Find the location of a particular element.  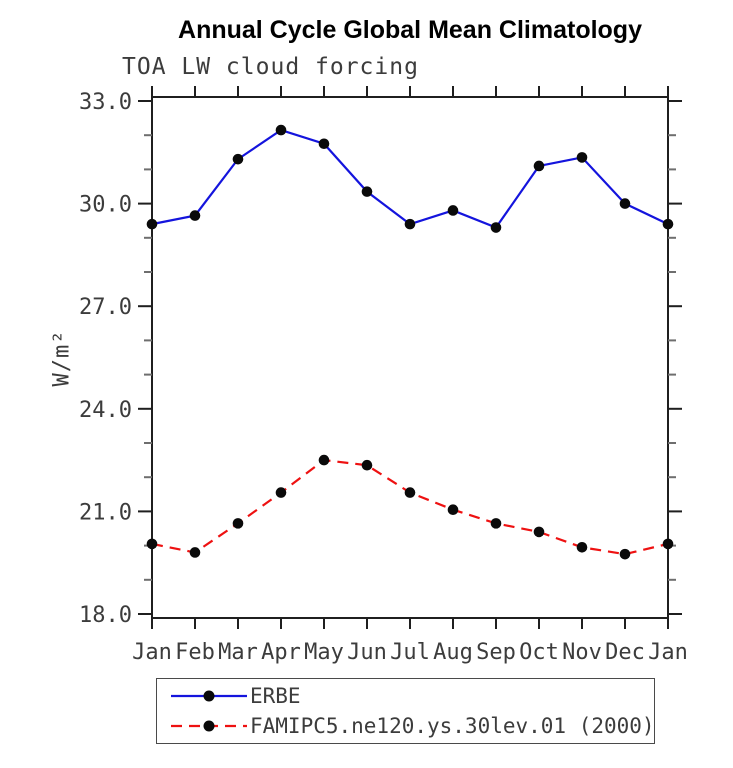

legend-swatch-dashed-line-icon is located at coordinates (209, 726).